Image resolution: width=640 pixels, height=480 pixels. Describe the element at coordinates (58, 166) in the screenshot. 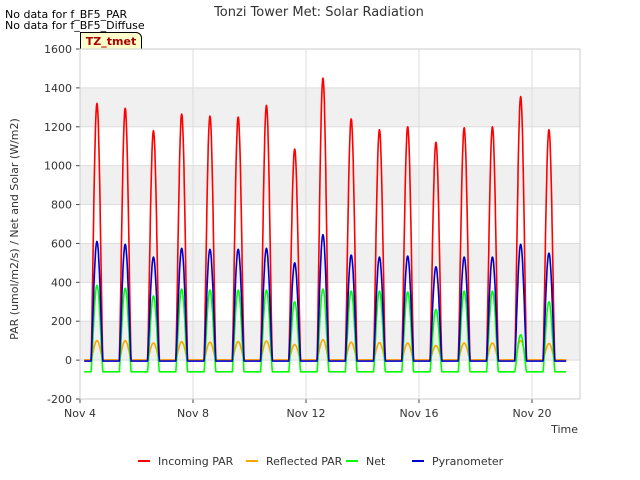

I see `y-tick-label: 1000` at that location.